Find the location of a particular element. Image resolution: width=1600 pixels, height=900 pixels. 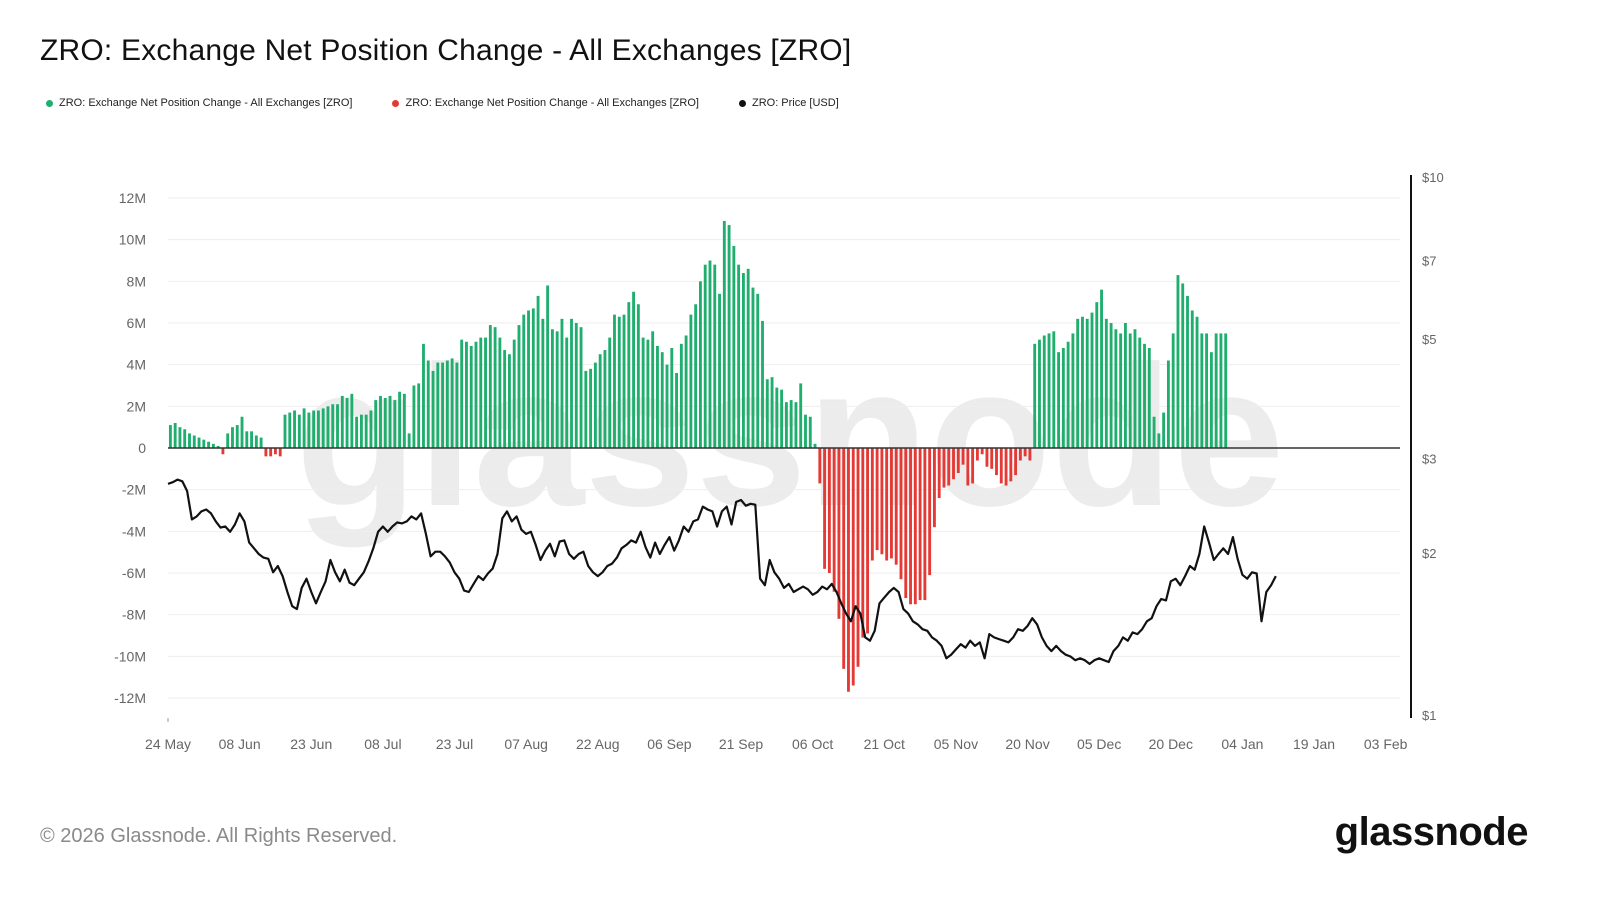

y-tick-label: 4M is located at coordinates (136, 365).